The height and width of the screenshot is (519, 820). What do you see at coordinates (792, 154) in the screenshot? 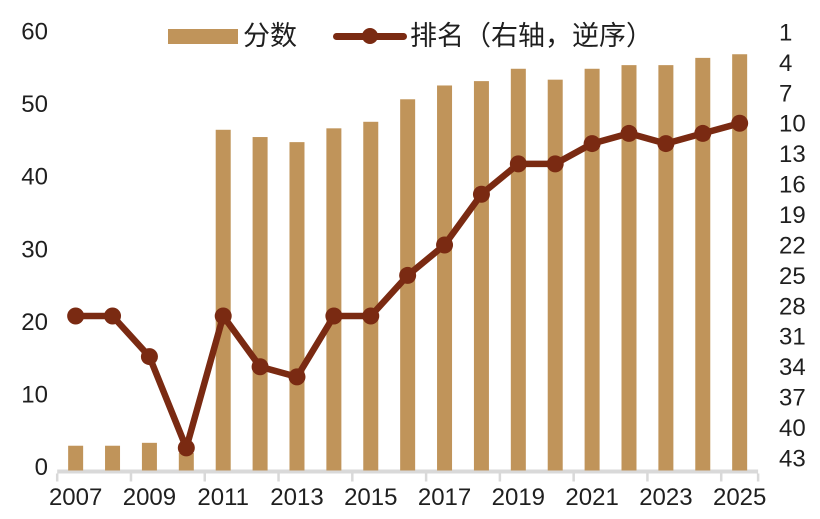
I see `right-axis-tick-label: 13` at bounding box center [792, 154].